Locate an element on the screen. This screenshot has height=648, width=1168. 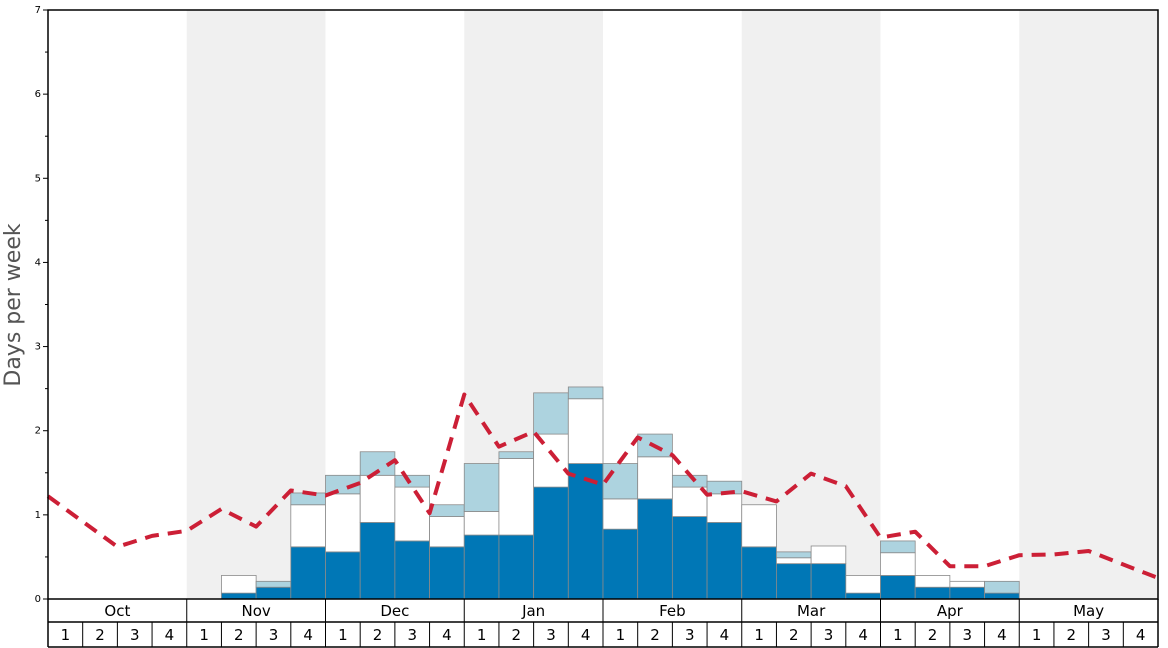
month-label: Mar is located at coordinates (811, 611).